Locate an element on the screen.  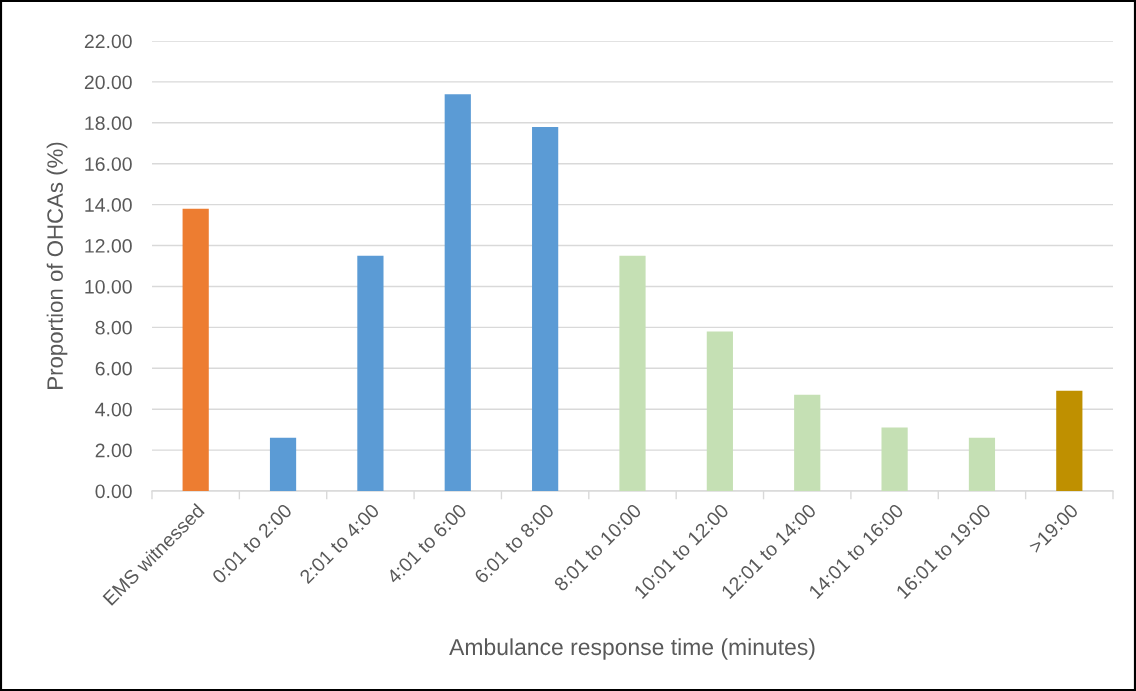
y-tick-label: 8.00 is located at coordinates (113, 327).